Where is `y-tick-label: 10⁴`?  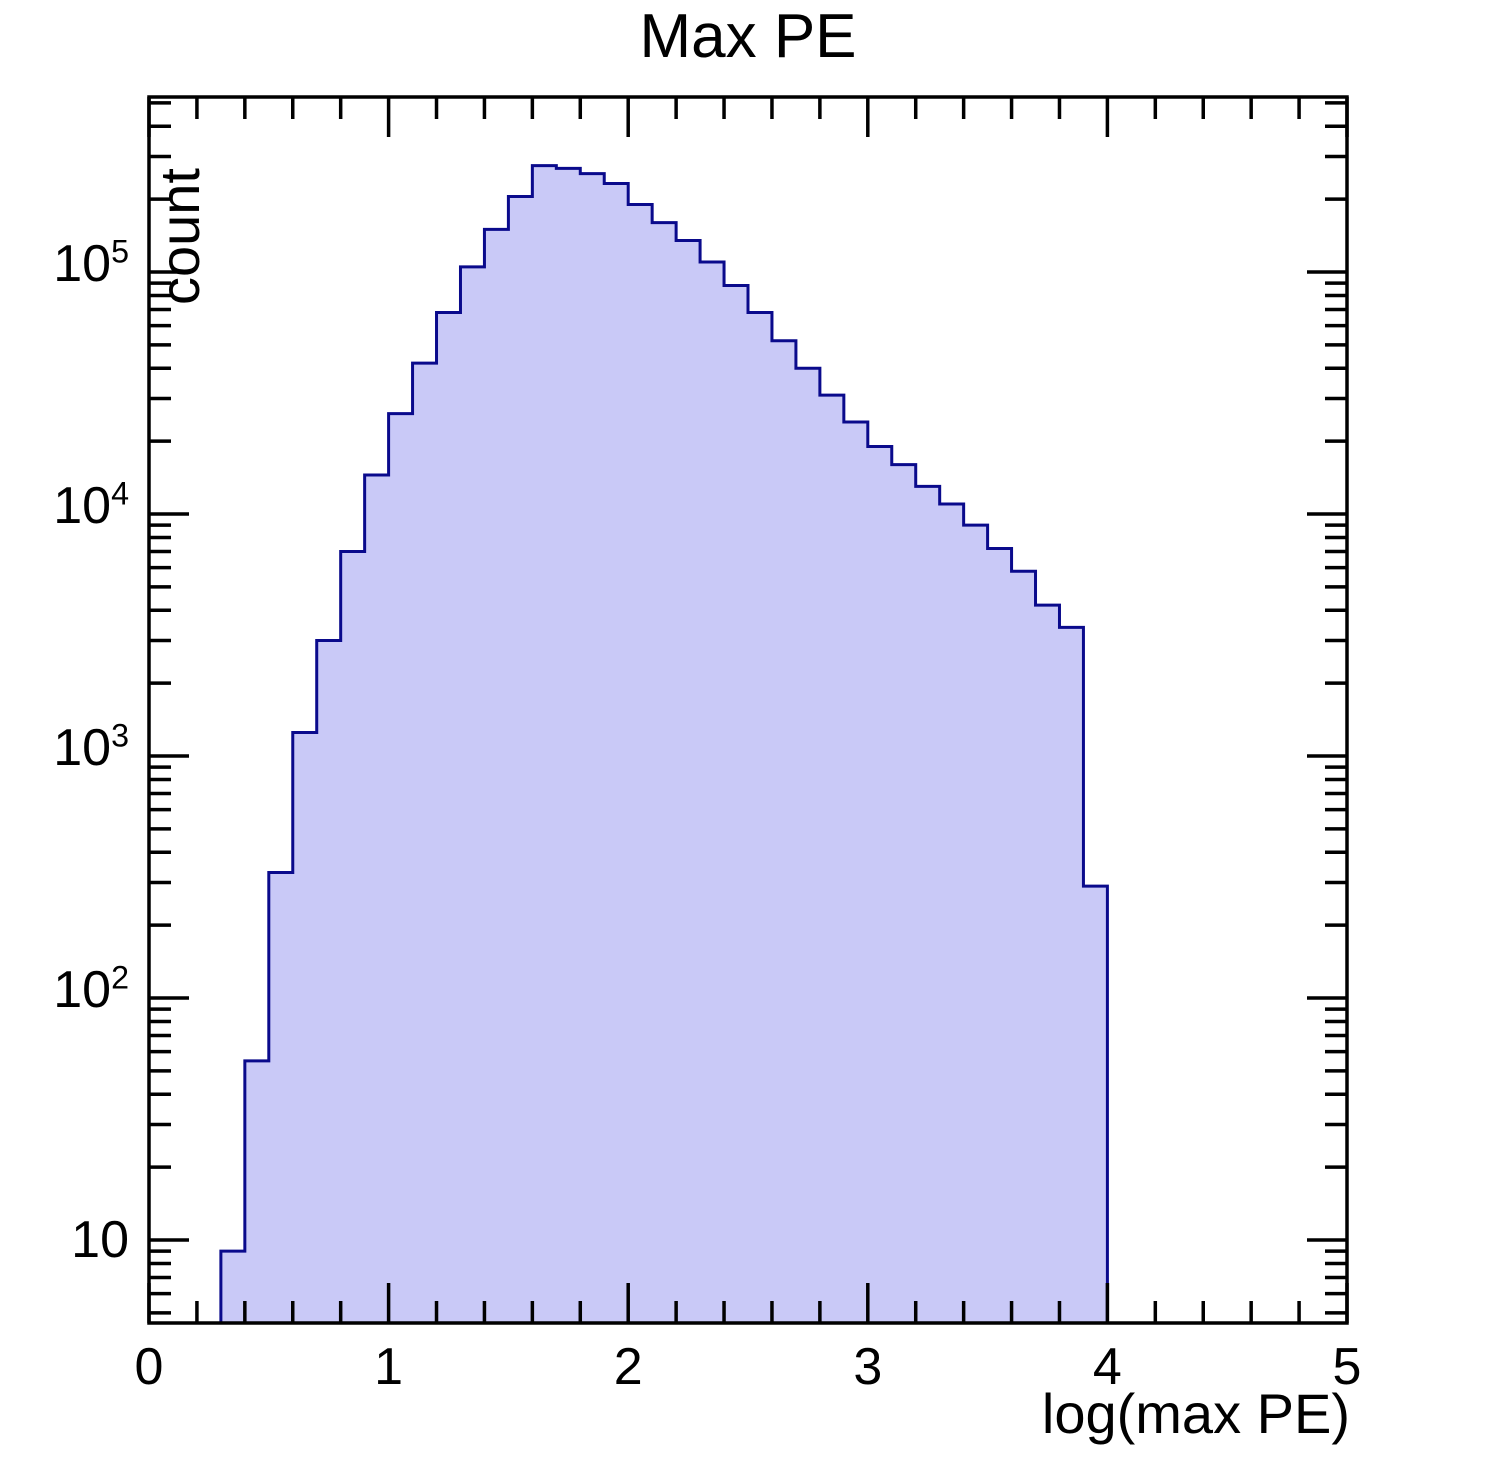 y-tick-label: 10⁴ is located at coordinates (91, 505).